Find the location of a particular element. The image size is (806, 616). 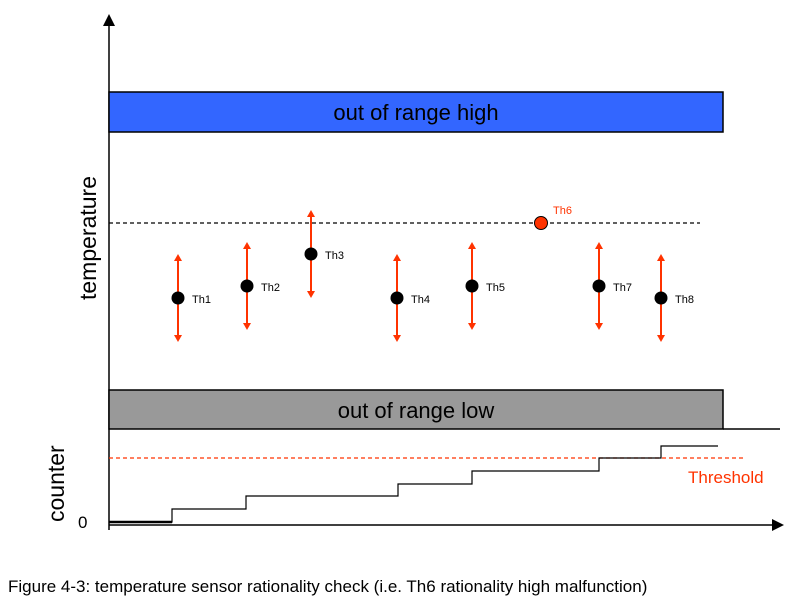

th3-error-bar-top-arrow is located at coordinates (311, 213).